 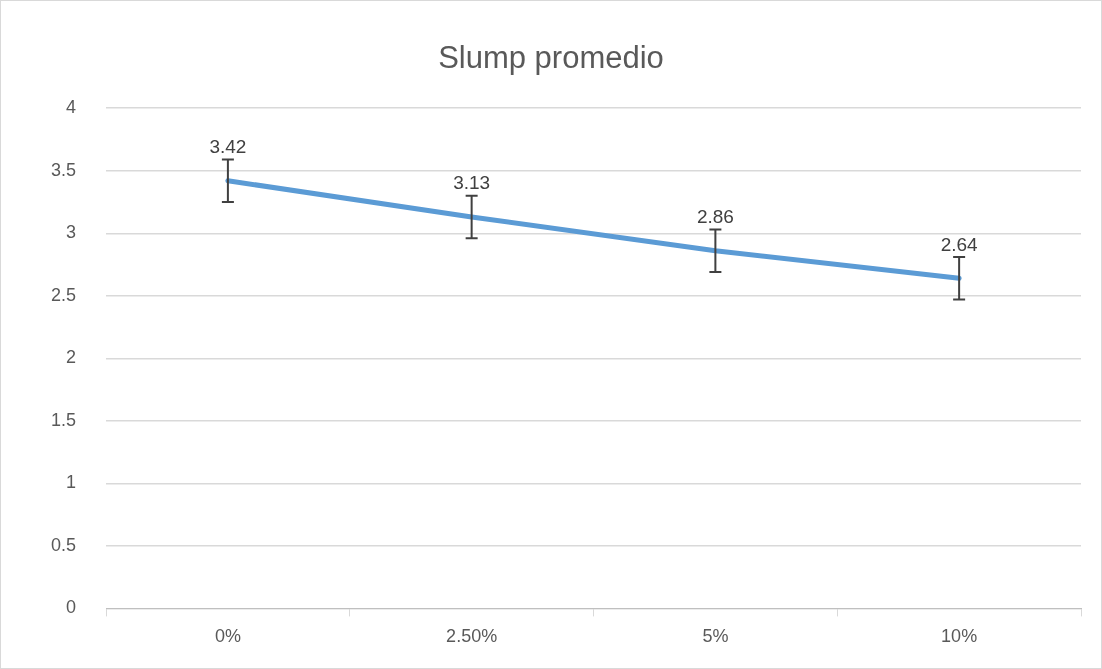 I want to click on y-tick-label: 3.5, so click(x=63, y=169).